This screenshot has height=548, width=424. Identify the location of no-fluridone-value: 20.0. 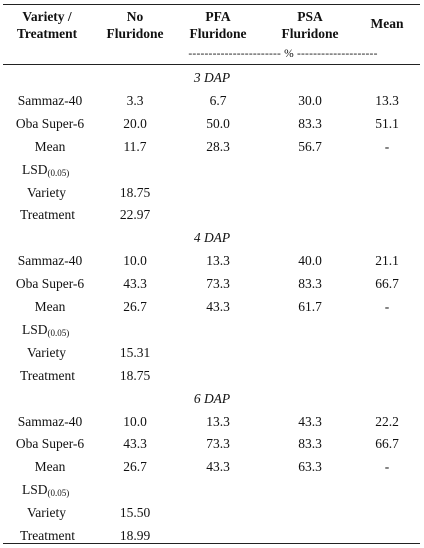
(135, 123).